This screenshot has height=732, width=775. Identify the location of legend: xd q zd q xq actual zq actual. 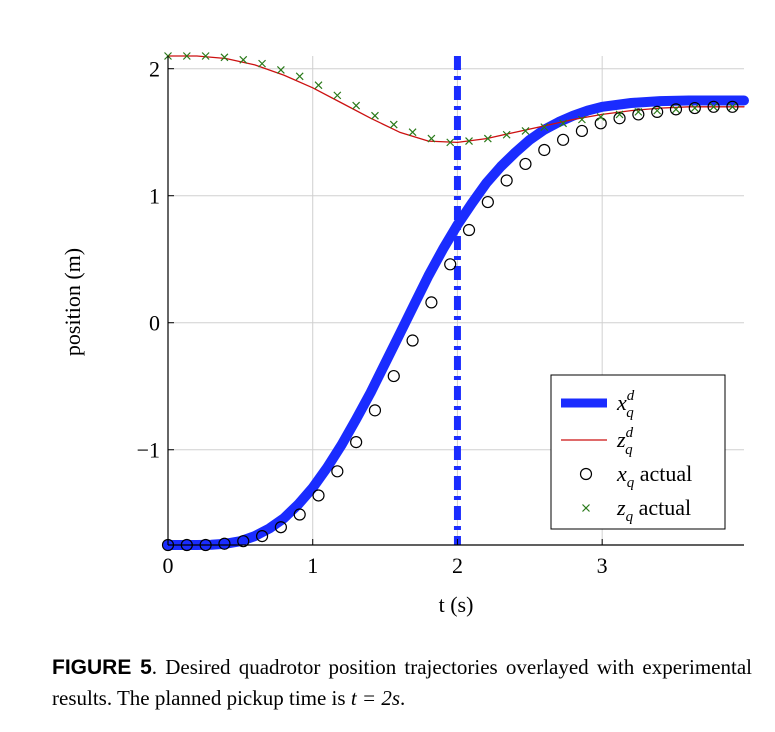
(638, 452).